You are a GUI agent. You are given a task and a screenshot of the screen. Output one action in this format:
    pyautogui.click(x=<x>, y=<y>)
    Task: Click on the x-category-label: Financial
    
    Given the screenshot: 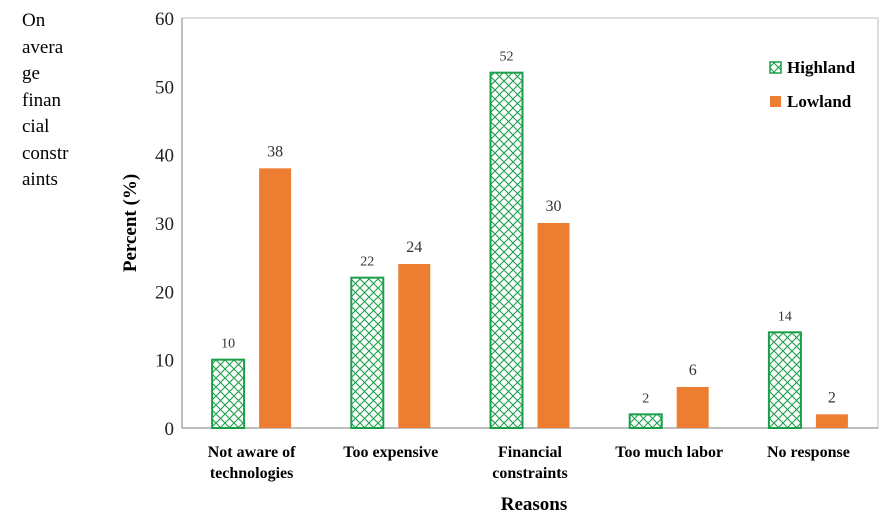 What is the action you would take?
    pyautogui.click(x=530, y=452)
    